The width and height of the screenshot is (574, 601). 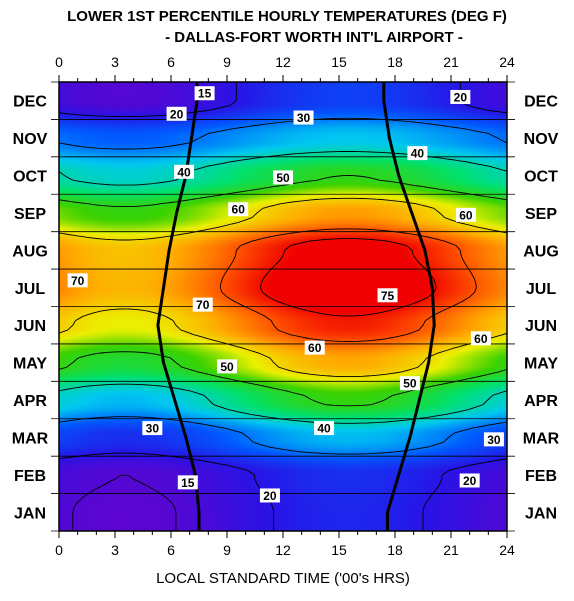 I want to click on x-tick-label-top: 6, so click(x=171, y=62).